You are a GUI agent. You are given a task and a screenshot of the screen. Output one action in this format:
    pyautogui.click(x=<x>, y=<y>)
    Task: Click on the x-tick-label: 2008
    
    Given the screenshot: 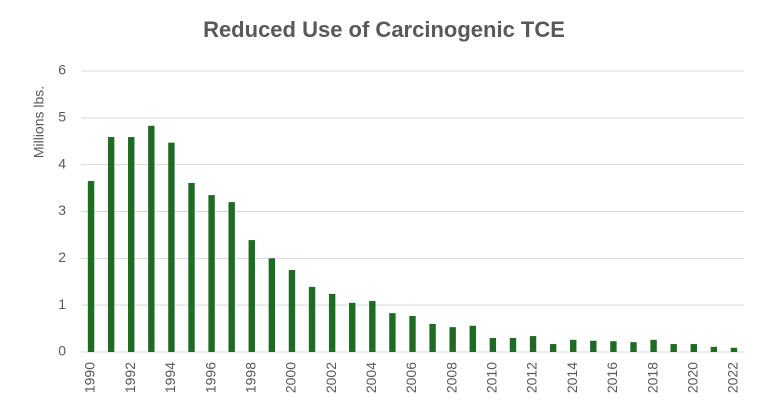 What is the action you would take?
    pyautogui.click(x=451, y=377)
    